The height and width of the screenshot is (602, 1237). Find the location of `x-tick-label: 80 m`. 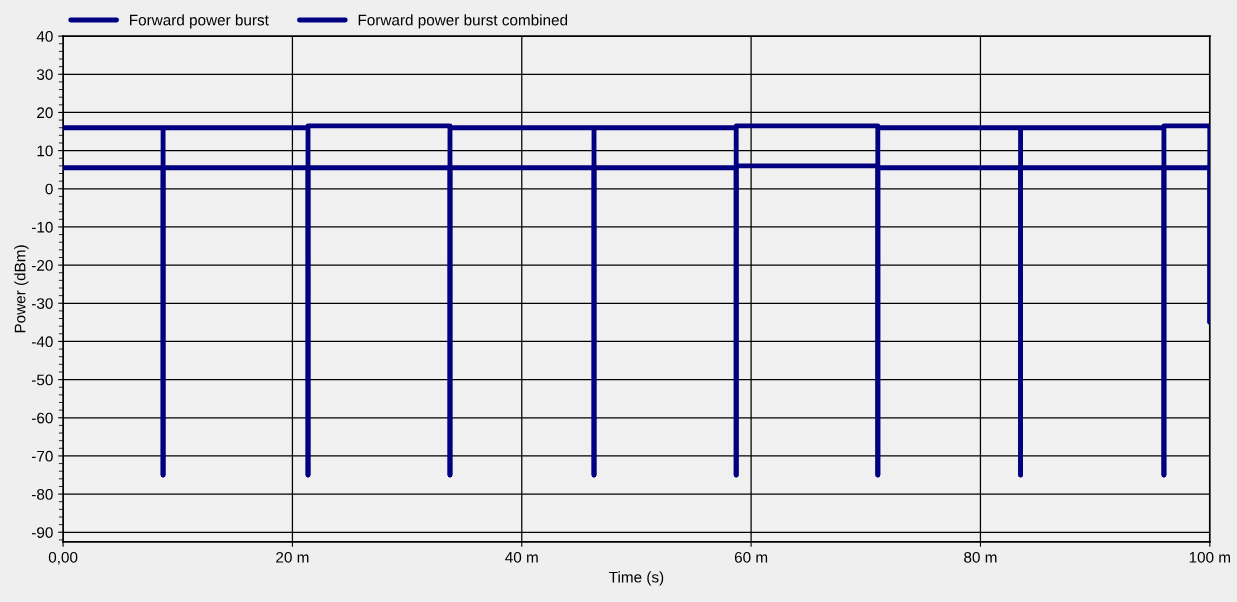

x-tick-label: 80 m is located at coordinates (980, 557).